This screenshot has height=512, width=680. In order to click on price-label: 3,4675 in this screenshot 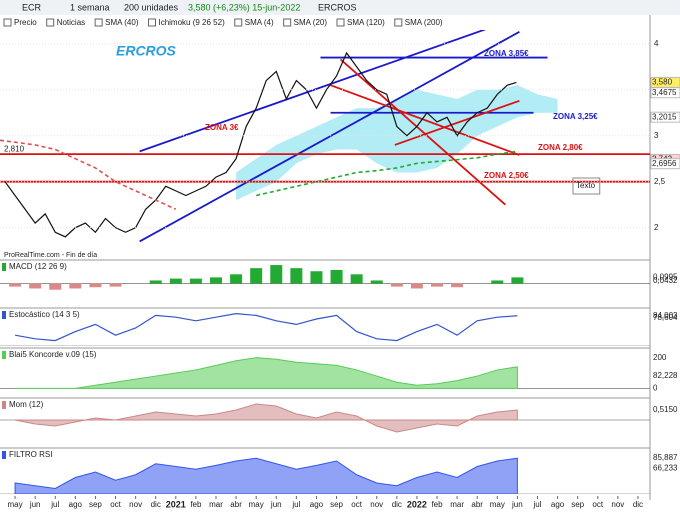, I will do `click(664, 92)`.